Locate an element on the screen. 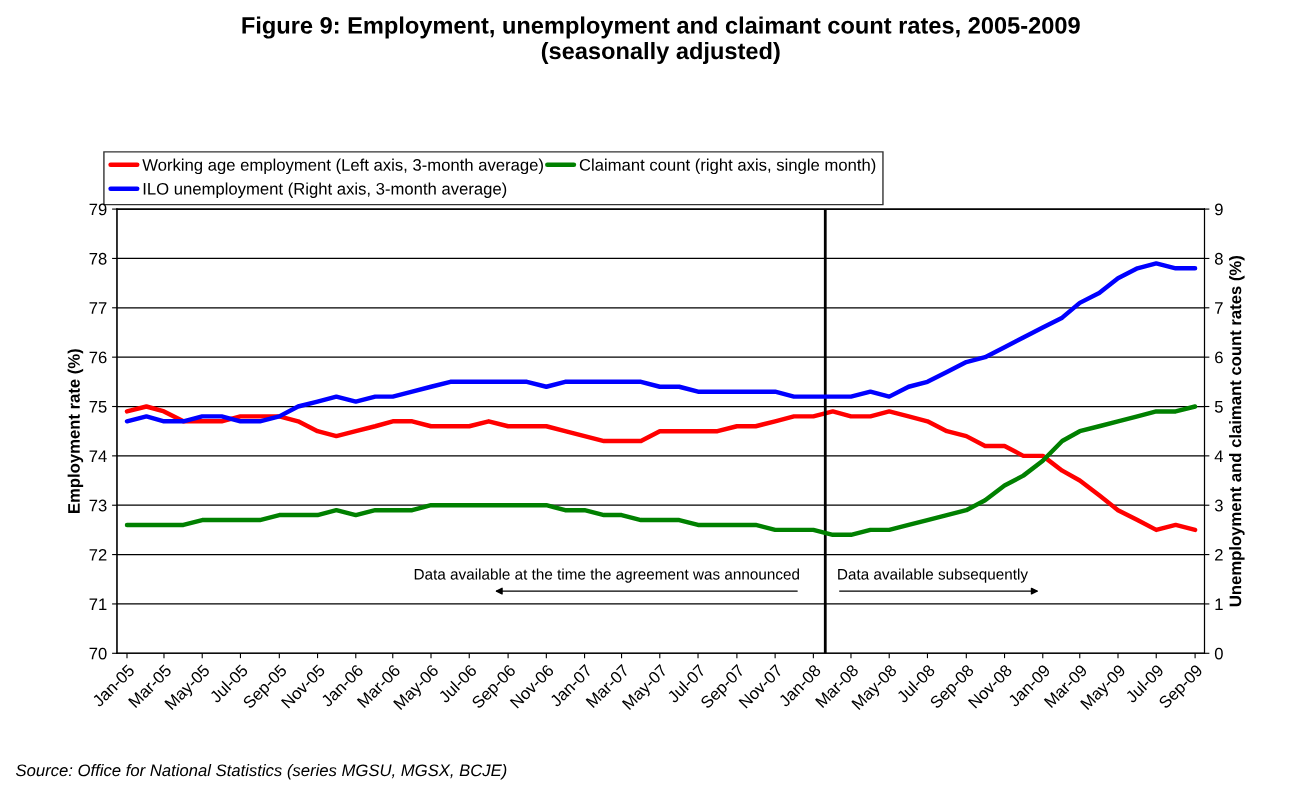 The width and height of the screenshot is (1291, 789). legend-label: Working age employment (Left axis, 3-month average) is located at coordinates (342, 166).